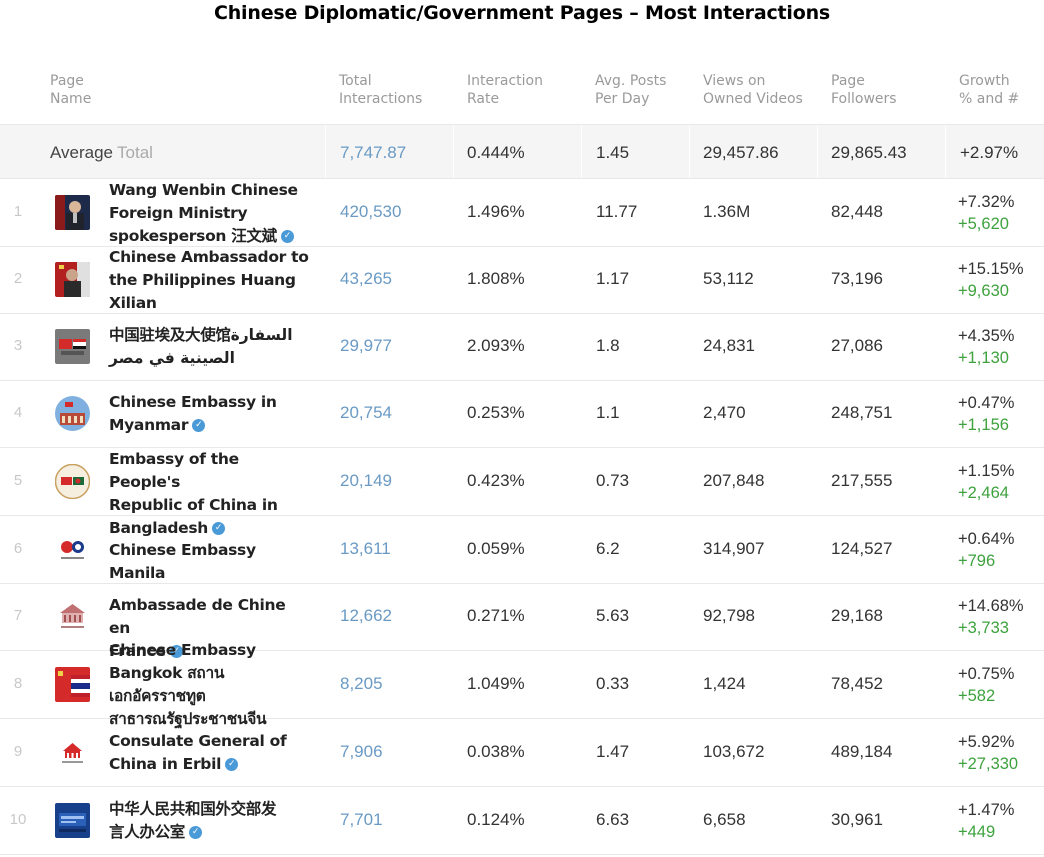 This screenshot has height=857, width=1044. What do you see at coordinates (70, 90) in the screenshot?
I see `col-header-page-name: Page Name` at bounding box center [70, 90].